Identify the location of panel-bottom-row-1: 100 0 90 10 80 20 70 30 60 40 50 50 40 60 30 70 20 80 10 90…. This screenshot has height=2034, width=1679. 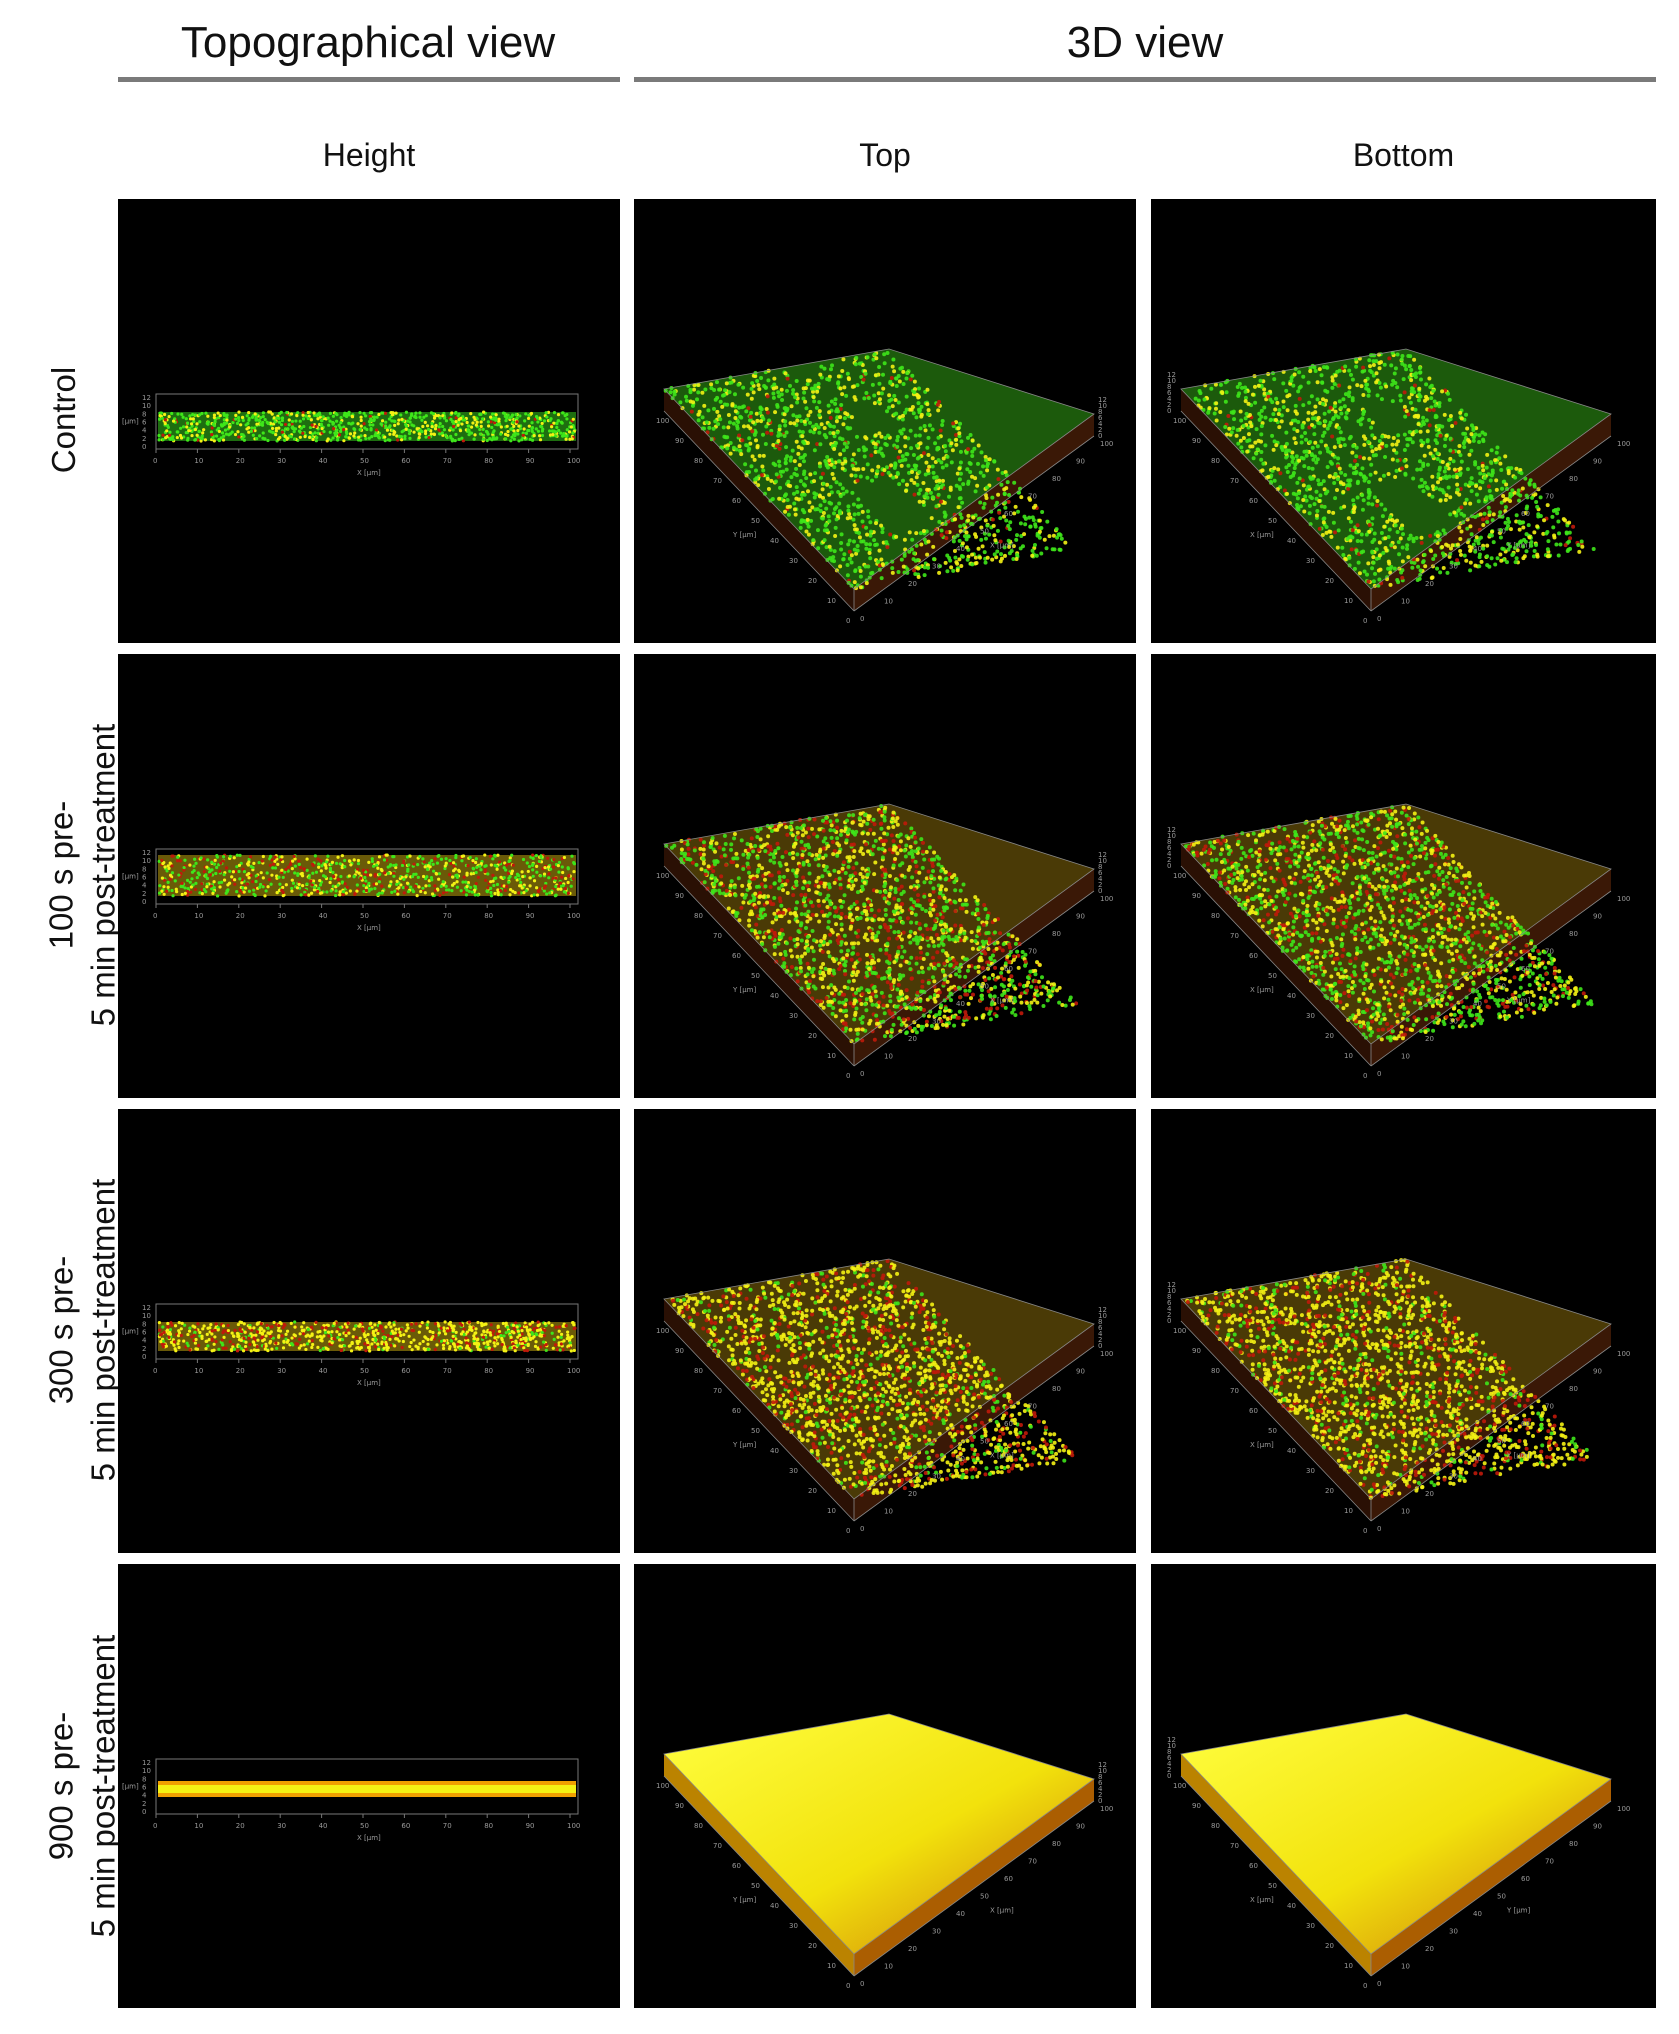
(1403, 421).